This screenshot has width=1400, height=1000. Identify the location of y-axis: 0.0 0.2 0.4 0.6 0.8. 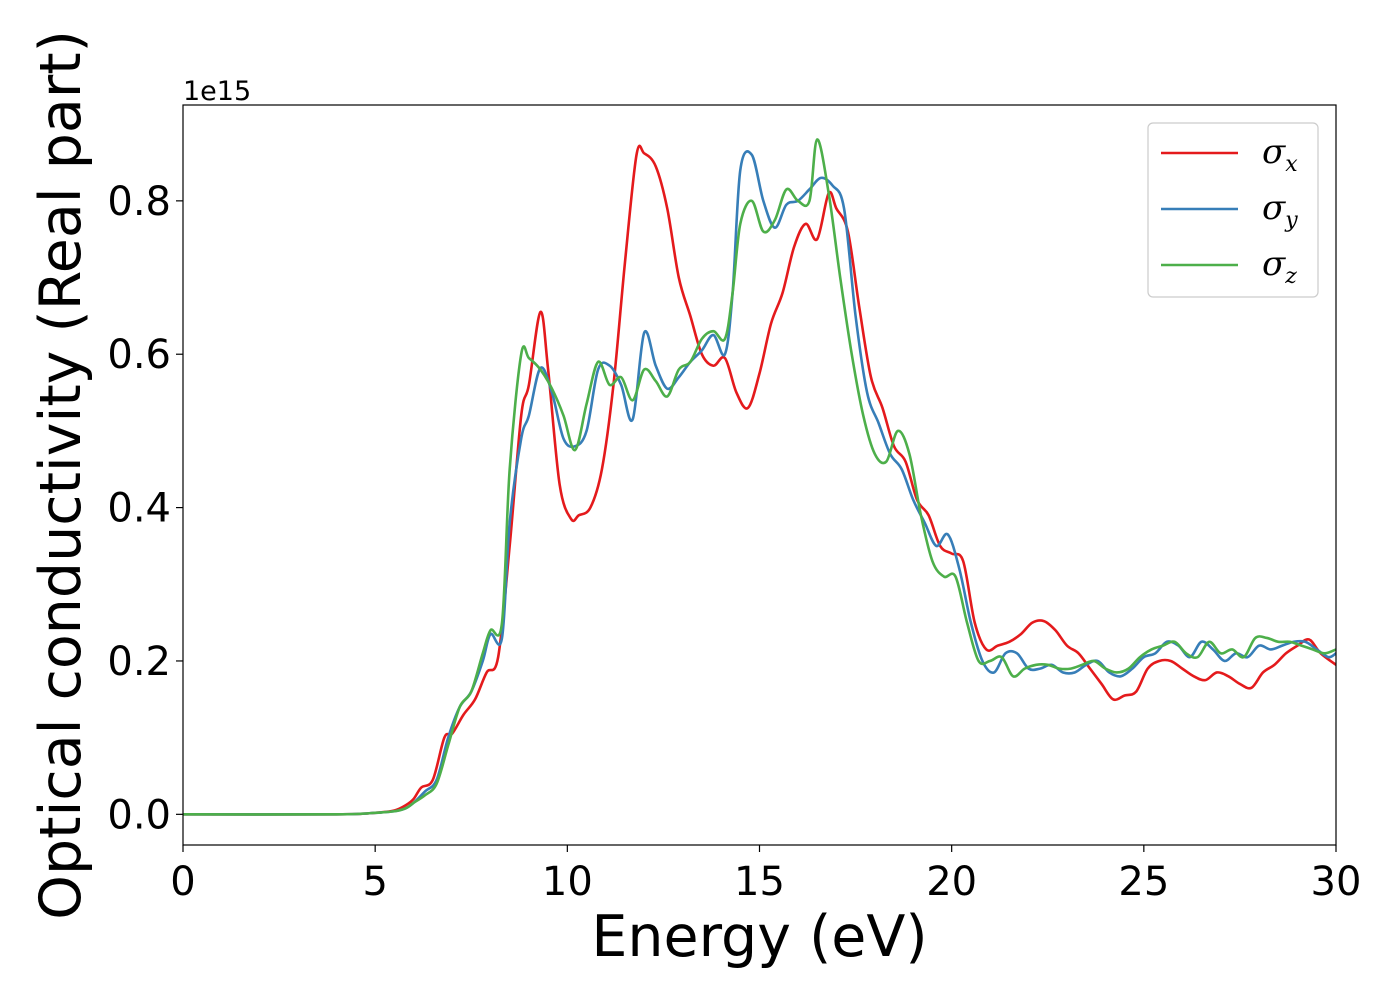
(145, 508).